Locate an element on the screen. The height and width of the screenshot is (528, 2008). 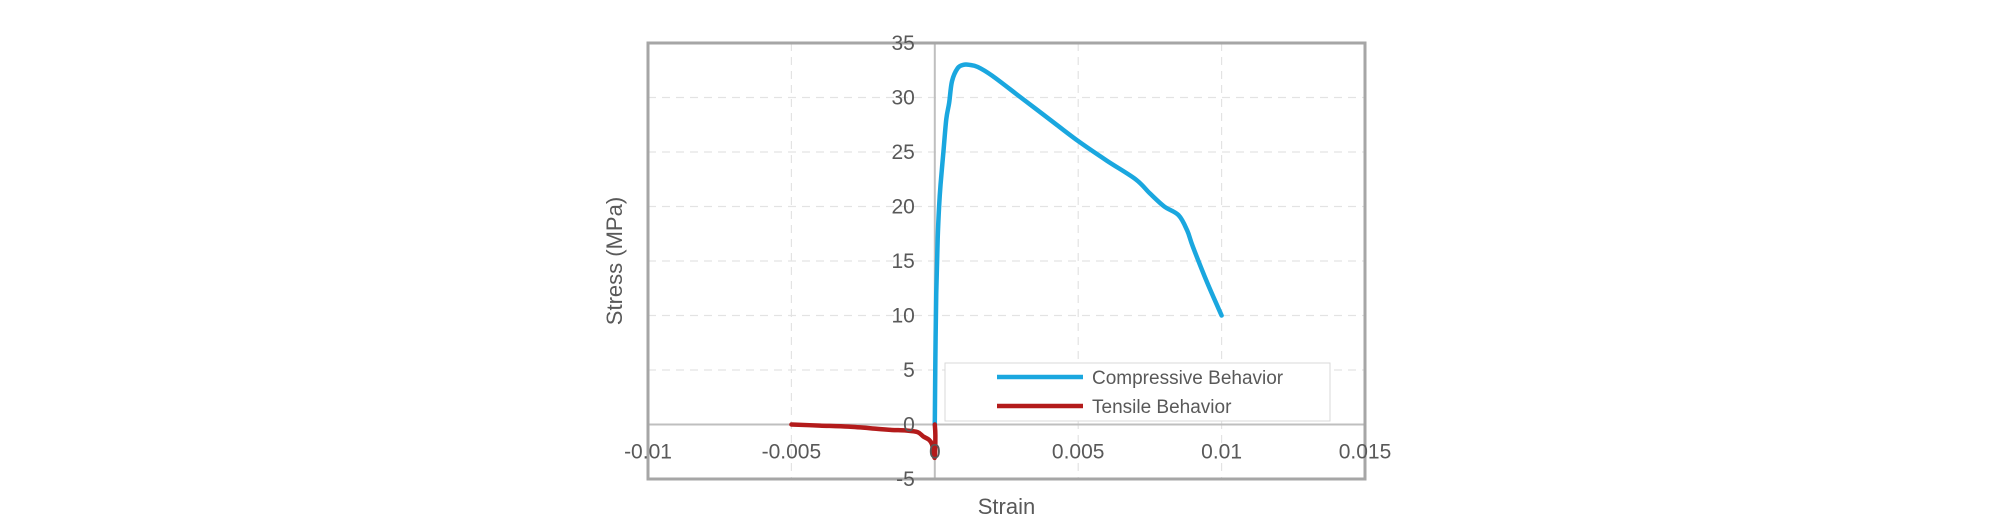
legend-items: Compressive Behavior Tensile Behavior is located at coordinates (1140, 393).